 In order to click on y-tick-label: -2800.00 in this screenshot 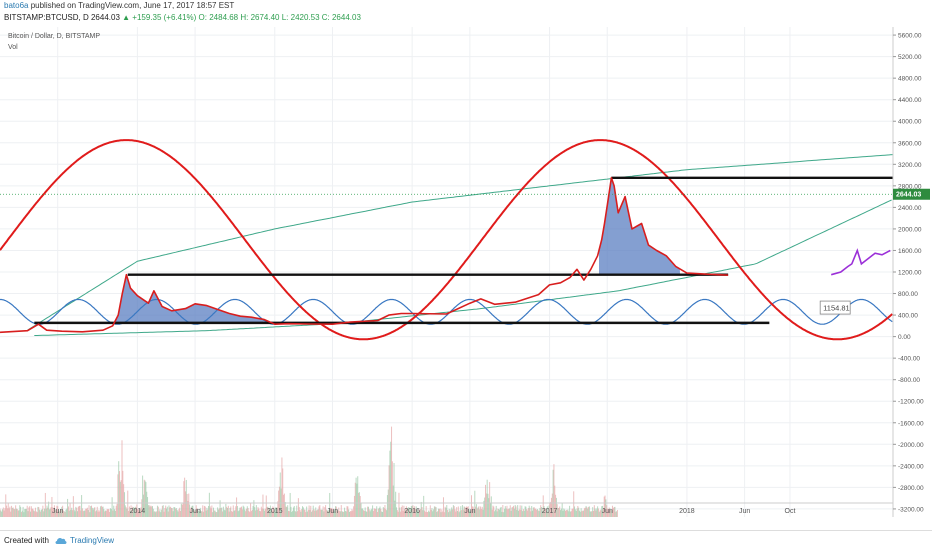, I will do `click(911, 488)`.